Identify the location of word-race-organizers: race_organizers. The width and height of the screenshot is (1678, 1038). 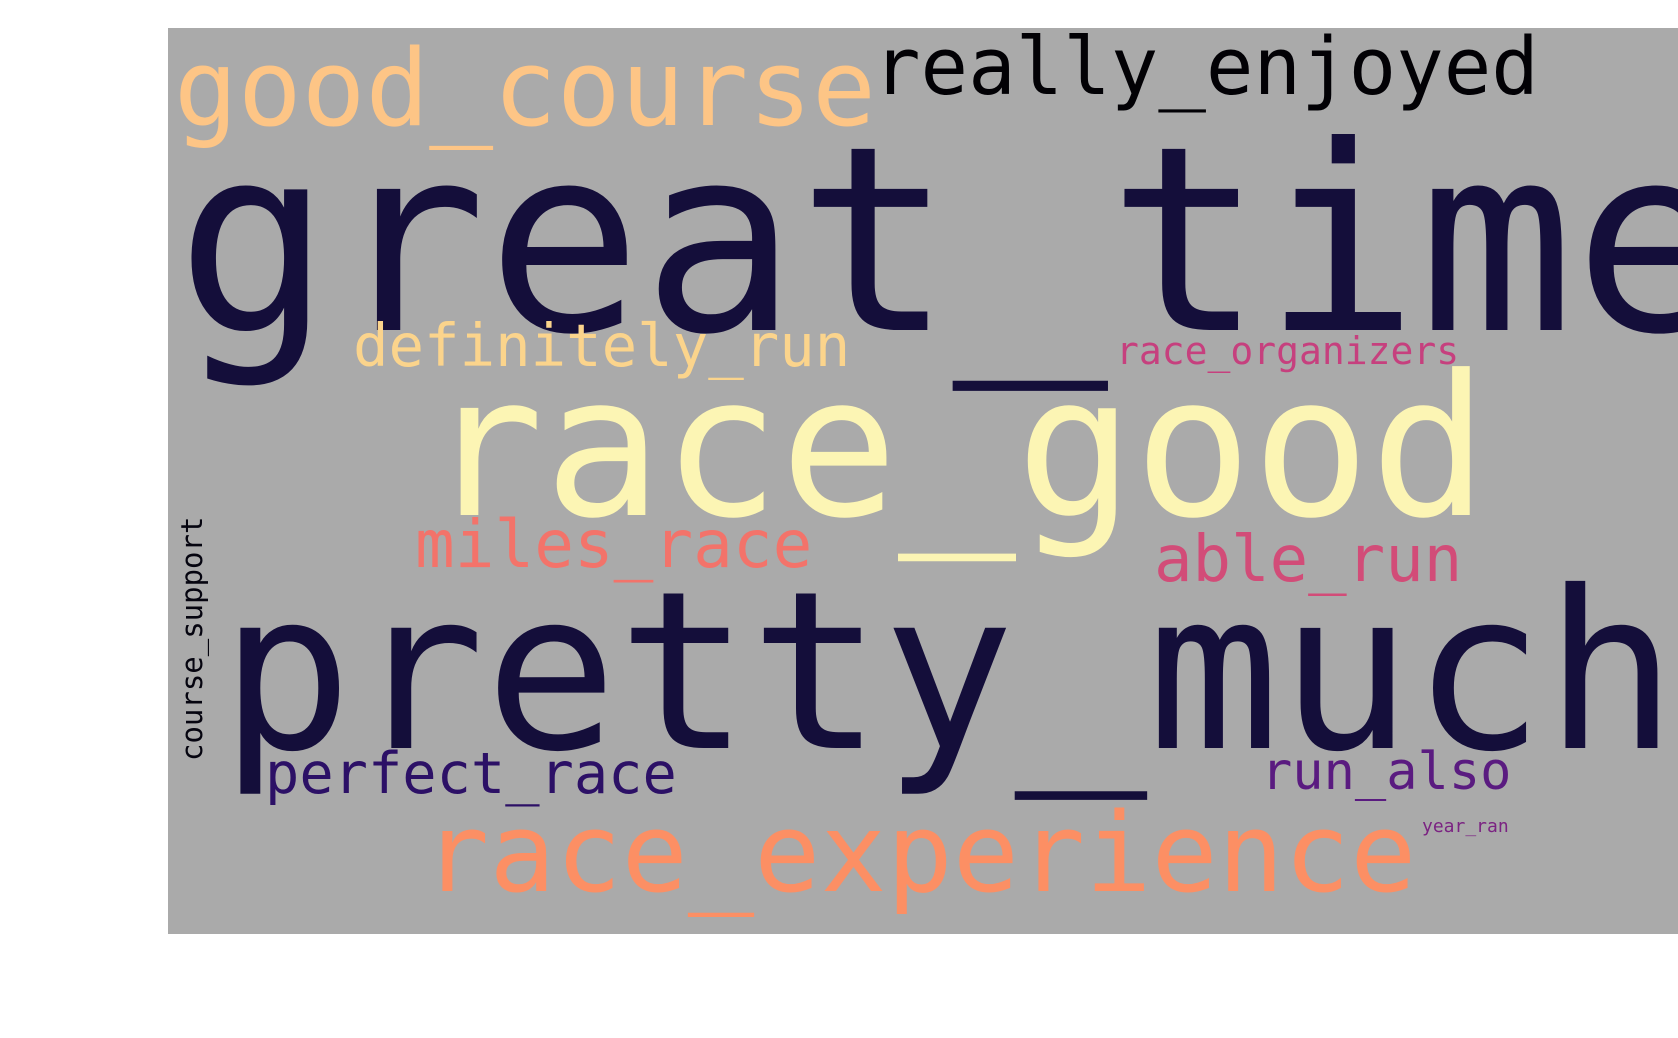
(1288, 351).